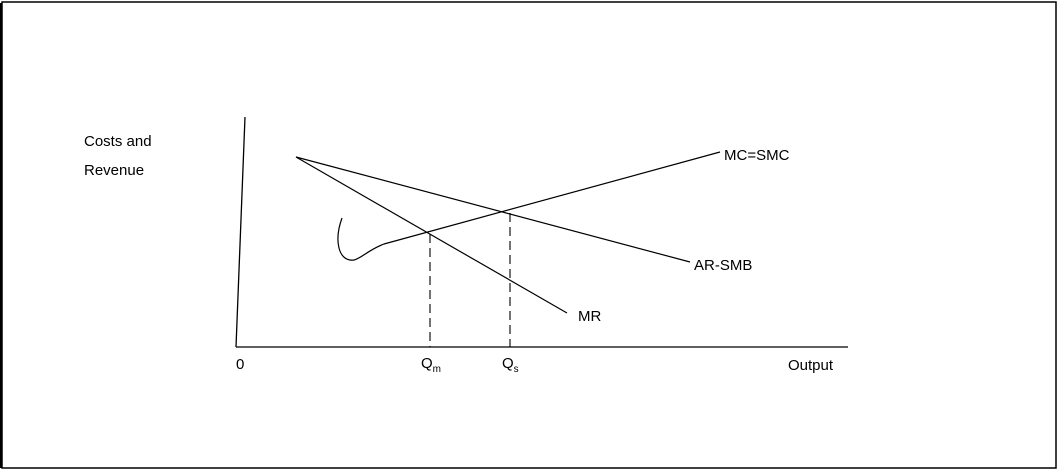 The height and width of the screenshot is (470, 1058). I want to click on mc-curve, so click(529, 206).